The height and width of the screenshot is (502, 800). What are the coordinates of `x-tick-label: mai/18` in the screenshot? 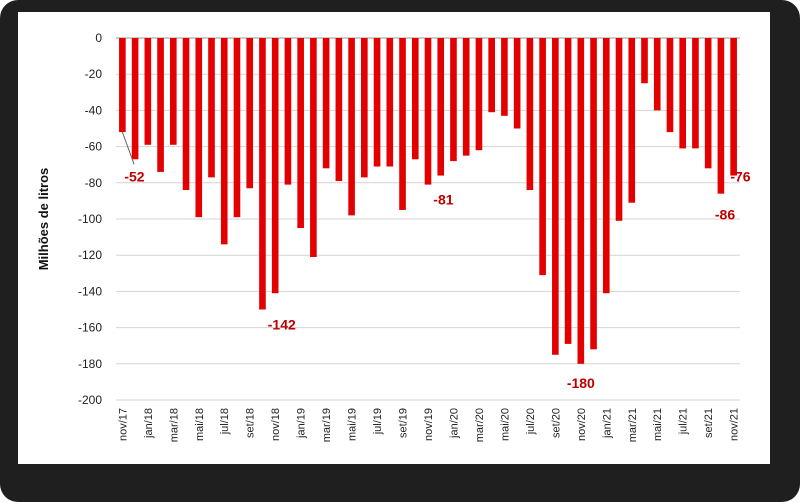 It's located at (200, 424).